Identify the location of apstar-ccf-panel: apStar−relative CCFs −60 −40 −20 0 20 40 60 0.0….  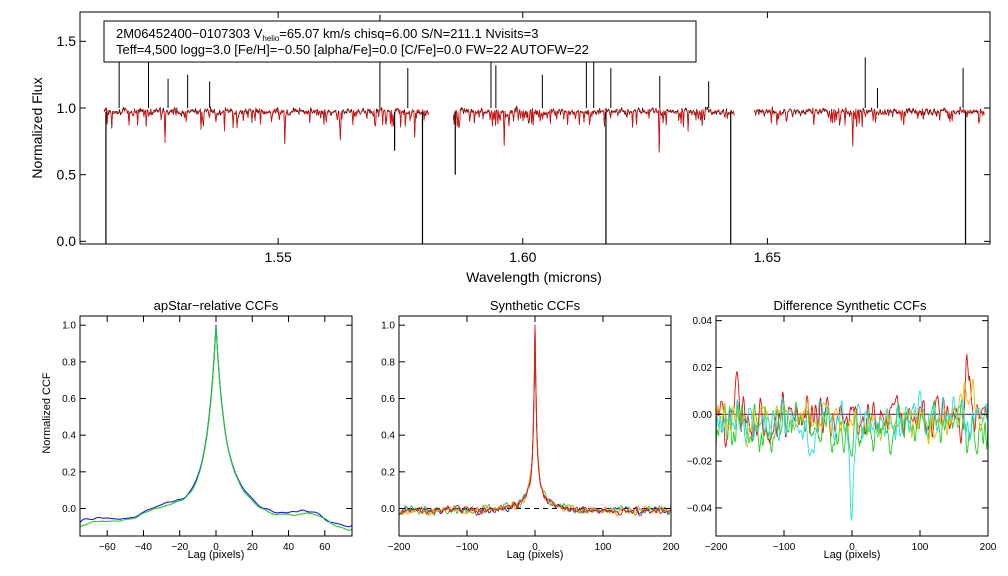
(197, 429).